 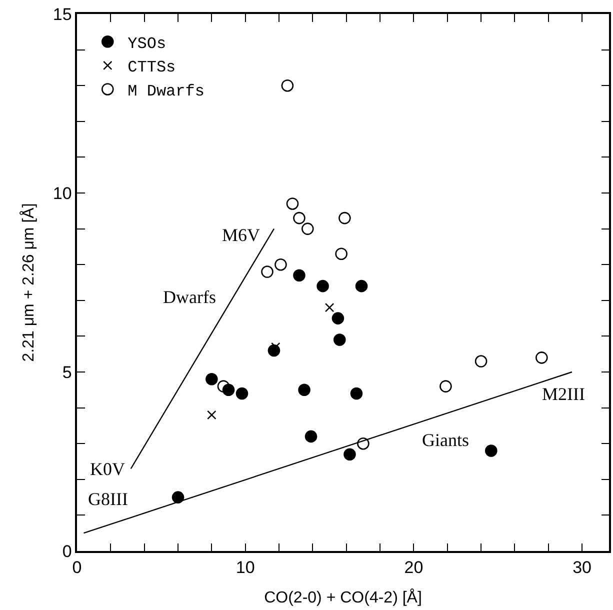 What do you see at coordinates (241, 235) in the screenshot?
I see `annotation: M6V` at bounding box center [241, 235].